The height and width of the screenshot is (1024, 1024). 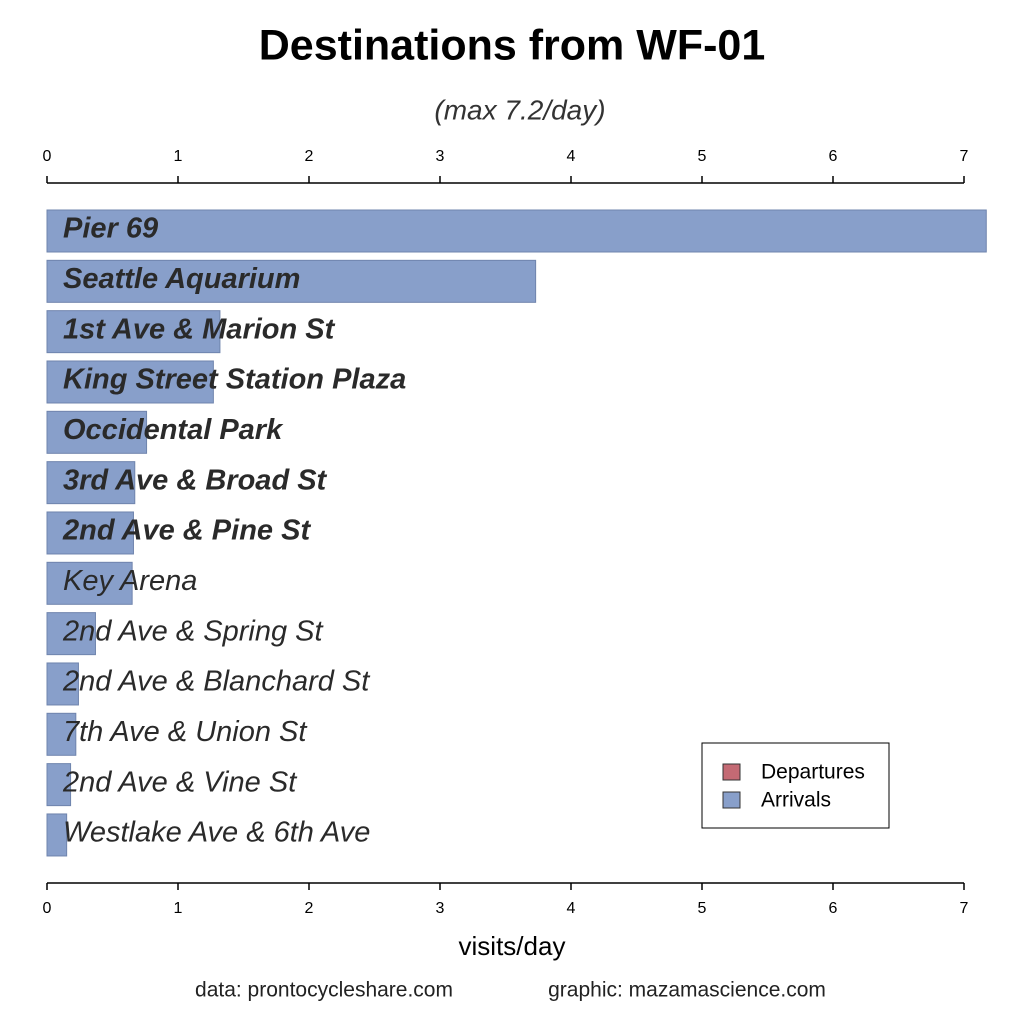 What do you see at coordinates (512, 946) in the screenshot?
I see `x-axis-label: visits/day` at bounding box center [512, 946].